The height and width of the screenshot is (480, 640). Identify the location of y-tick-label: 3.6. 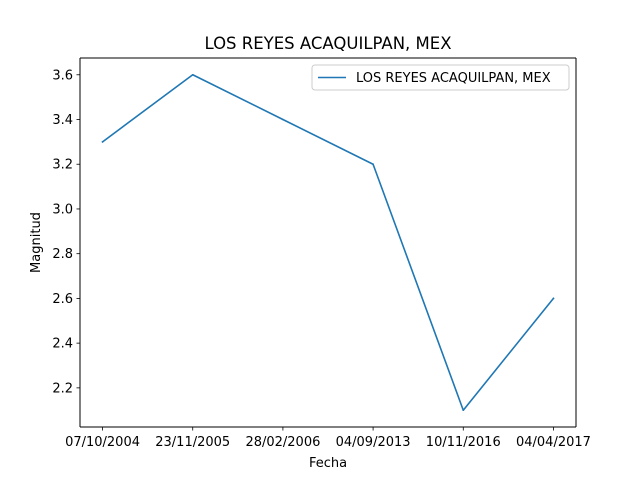
(62, 75).